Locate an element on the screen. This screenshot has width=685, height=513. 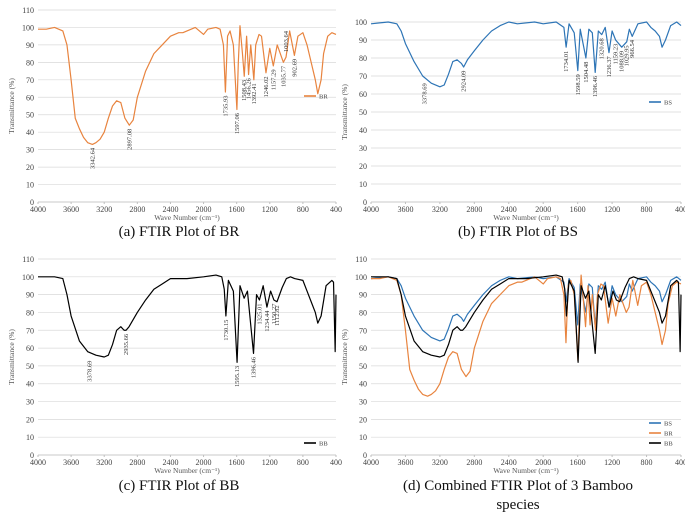
peak-label: 902.69 is located at coordinates (294, 68).